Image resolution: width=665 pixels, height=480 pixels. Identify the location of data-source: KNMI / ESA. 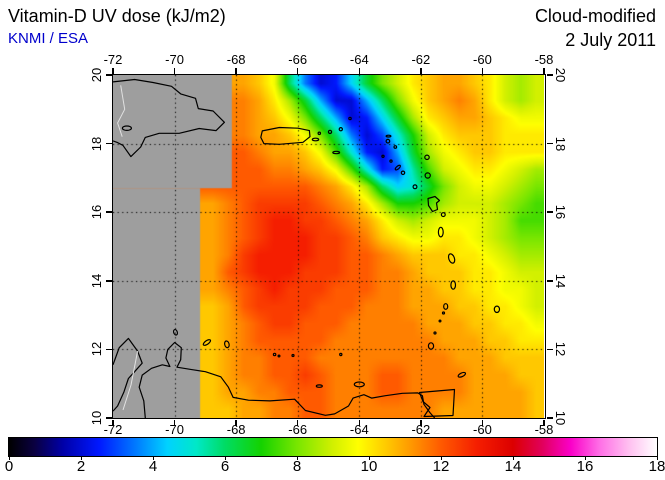
(48, 38).